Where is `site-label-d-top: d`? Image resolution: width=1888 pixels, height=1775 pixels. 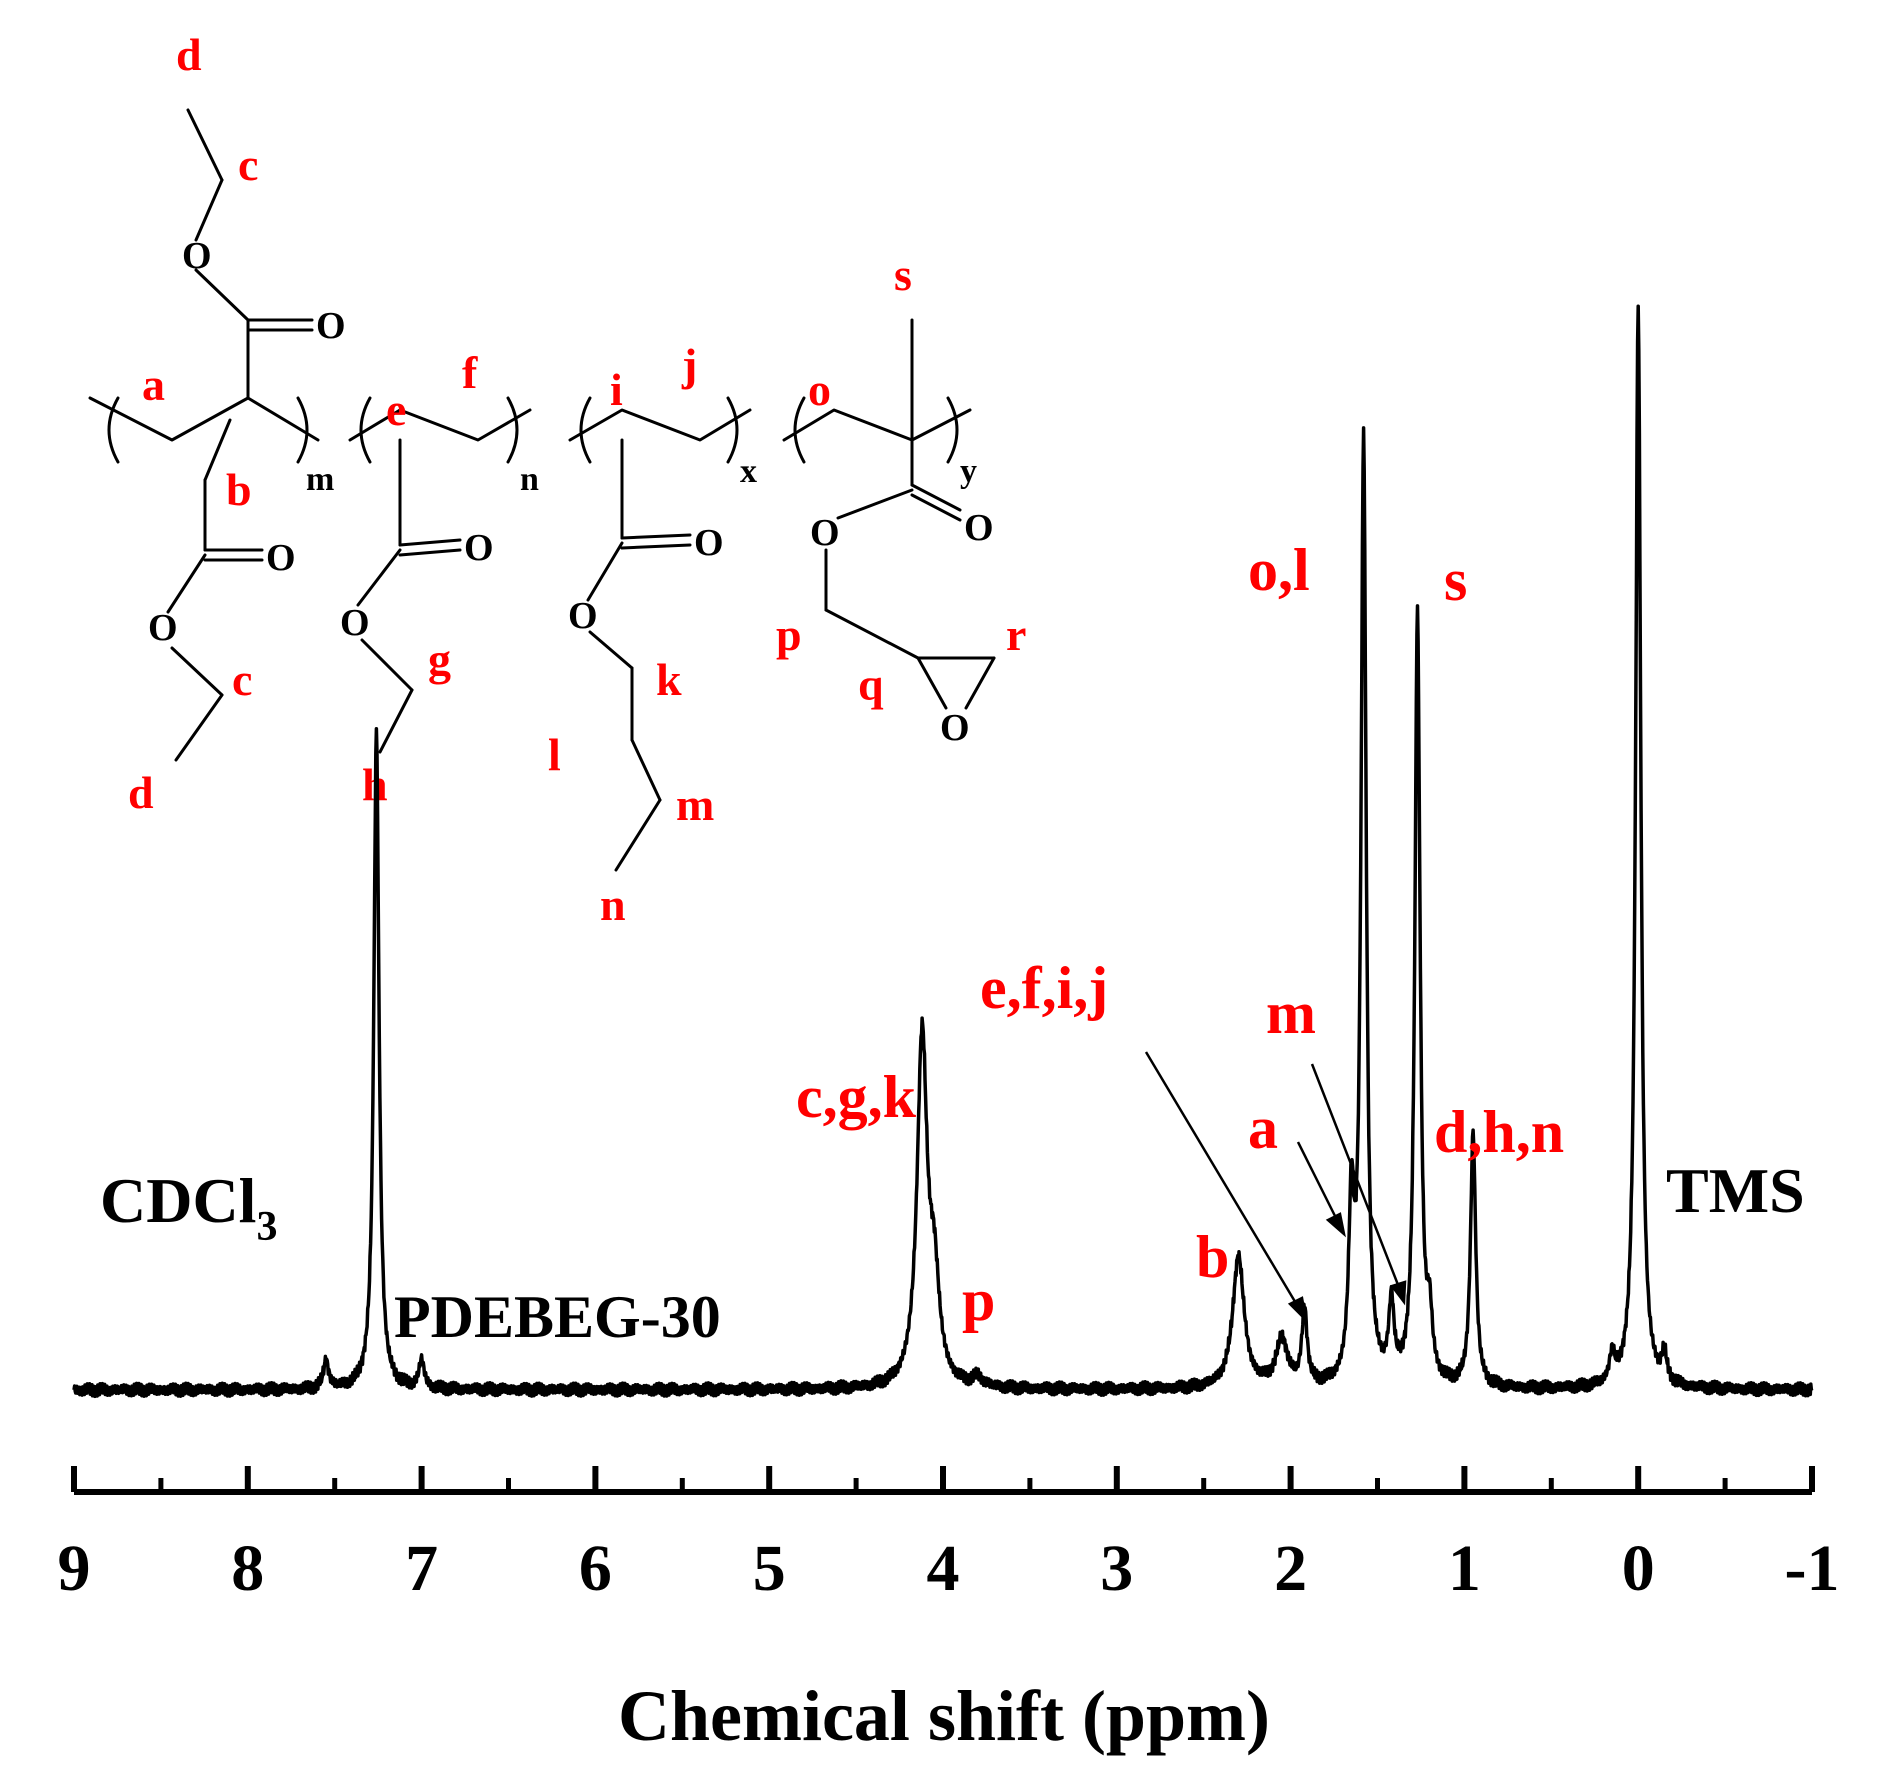 site-label-d-top: d is located at coordinates (189, 54).